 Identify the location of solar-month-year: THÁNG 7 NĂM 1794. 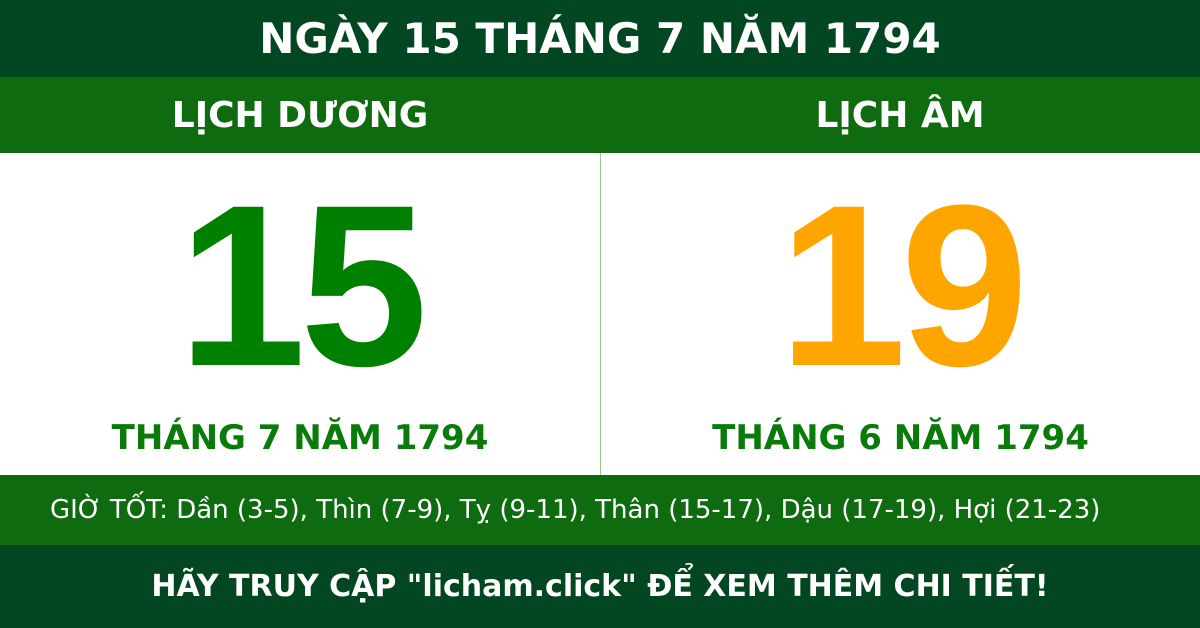
(300, 438).